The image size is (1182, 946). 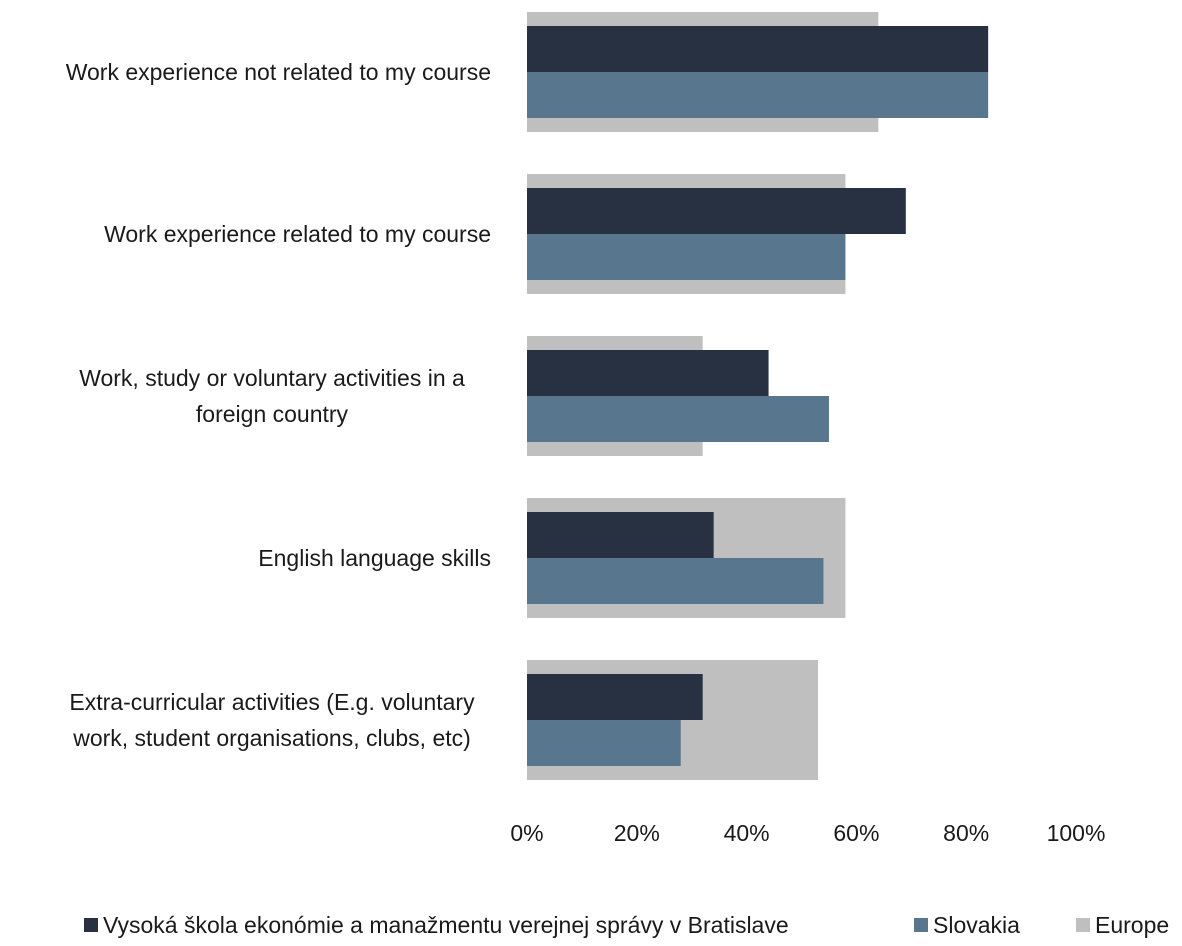 What do you see at coordinates (1076, 833) in the screenshot?
I see `x-tick-label: 100%` at bounding box center [1076, 833].